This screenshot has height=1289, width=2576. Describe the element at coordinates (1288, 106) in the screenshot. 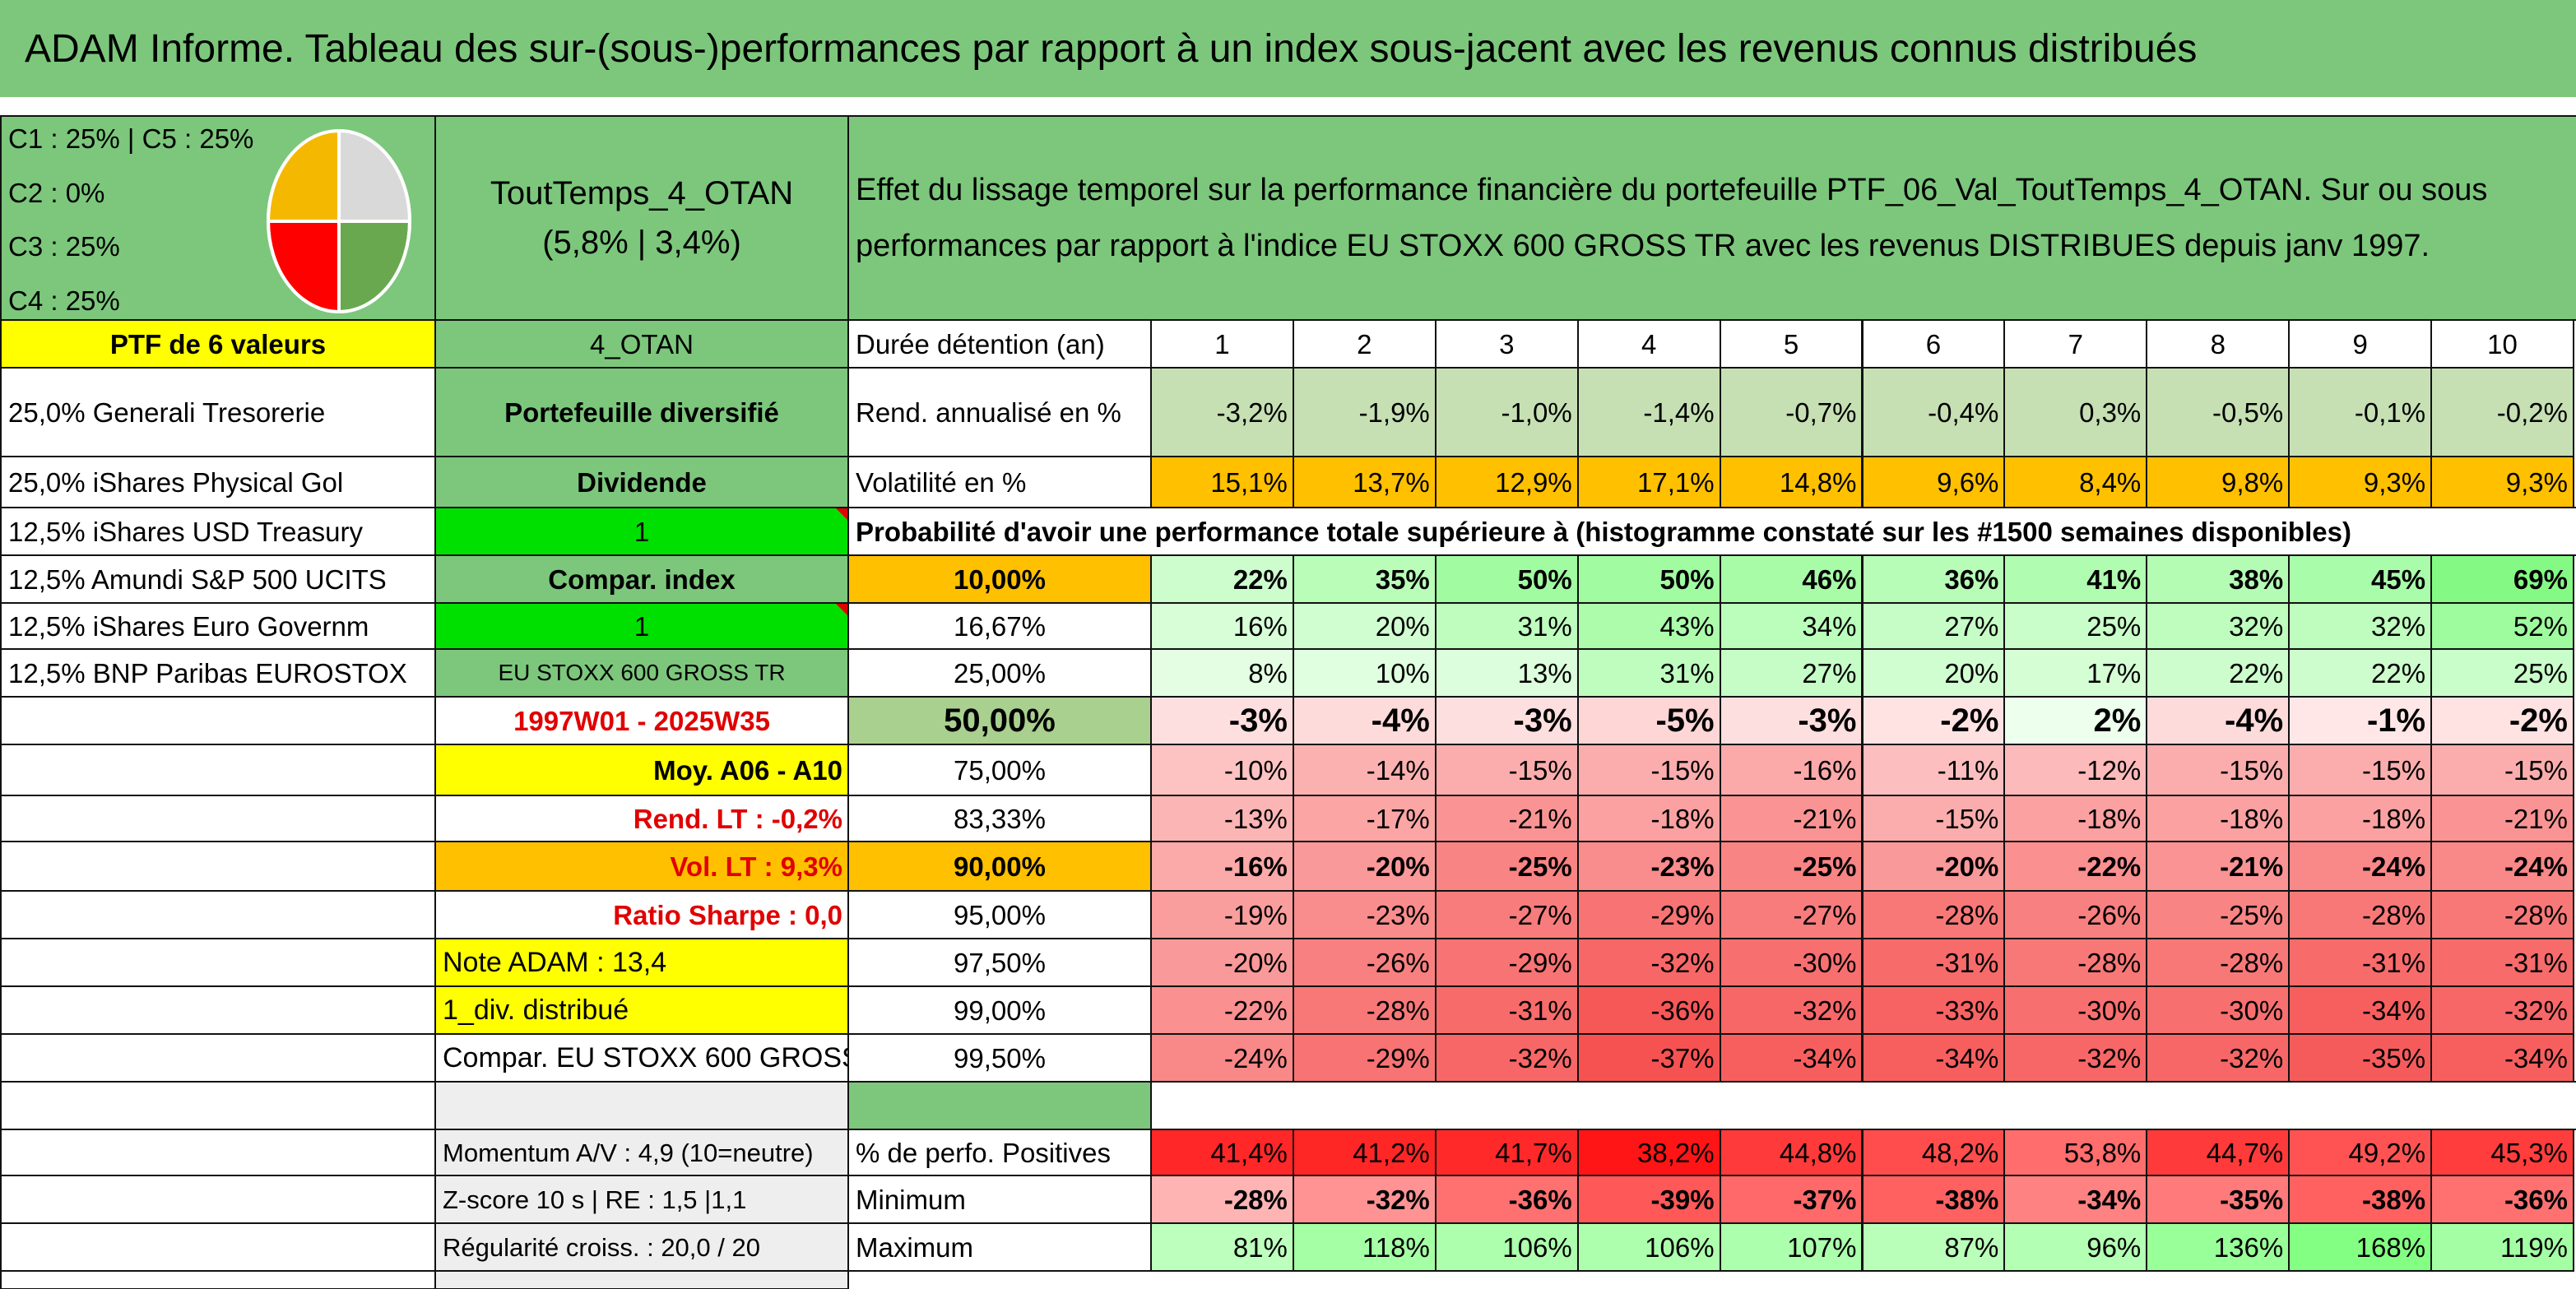

I see `title-spacer` at that location.